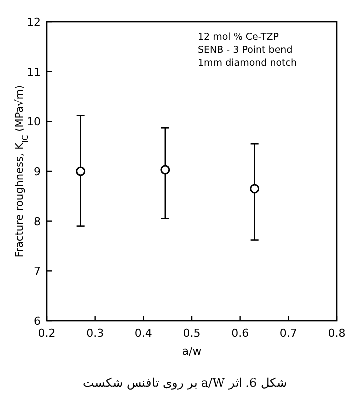 This screenshot has width=354, height=405. What do you see at coordinates (289, 333) in the screenshot?
I see `x-tick-label: 0.7` at bounding box center [289, 333].